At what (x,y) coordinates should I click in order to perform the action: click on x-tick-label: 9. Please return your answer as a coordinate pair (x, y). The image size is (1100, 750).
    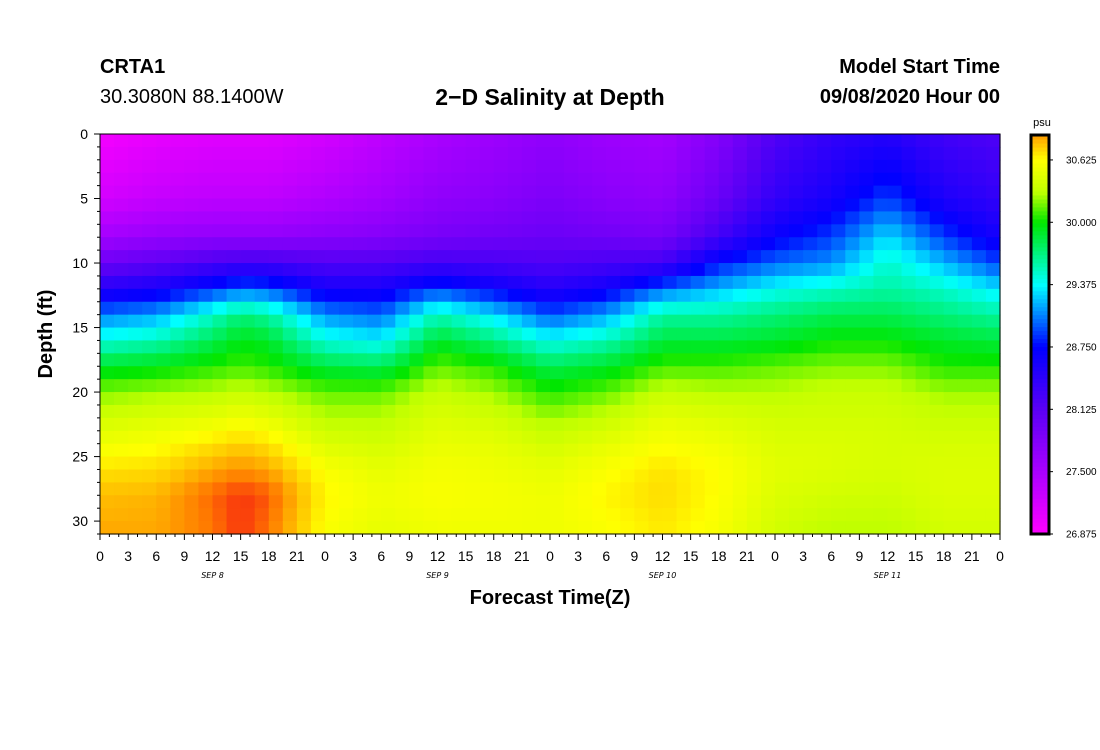
    Looking at the image, I should click on (184, 556).